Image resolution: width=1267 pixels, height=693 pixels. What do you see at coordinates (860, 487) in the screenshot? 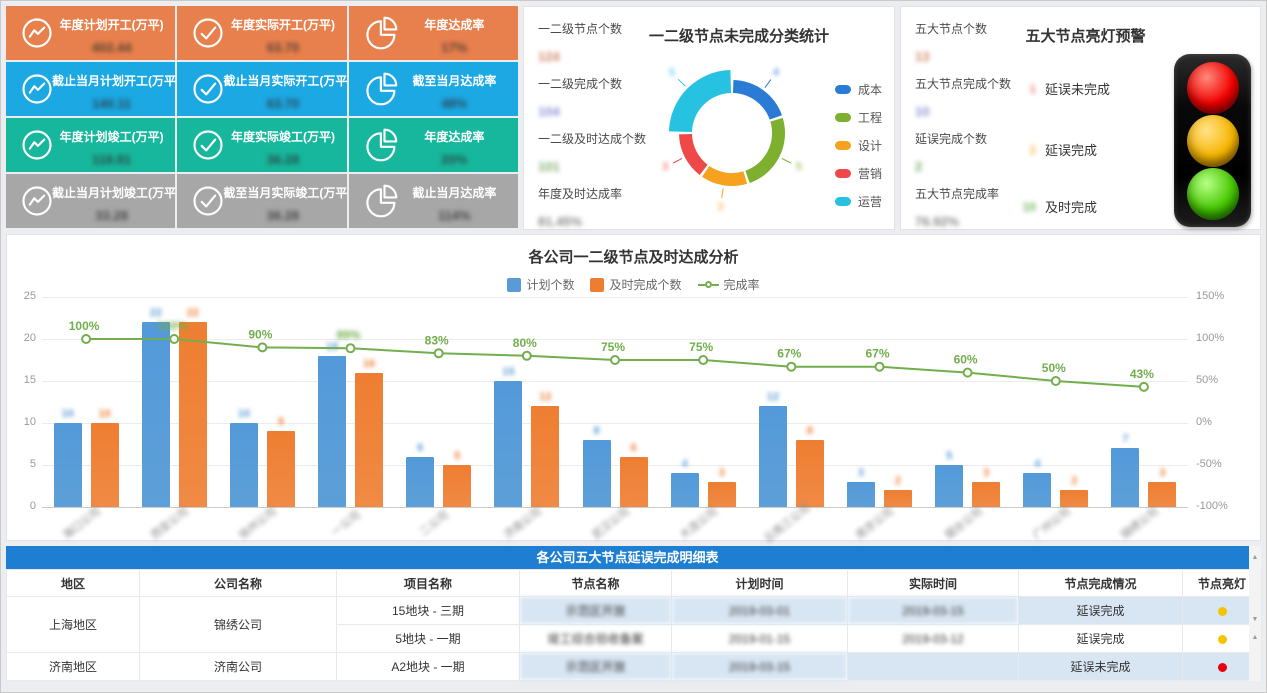
I see `plan-bar: 3` at bounding box center [860, 487].